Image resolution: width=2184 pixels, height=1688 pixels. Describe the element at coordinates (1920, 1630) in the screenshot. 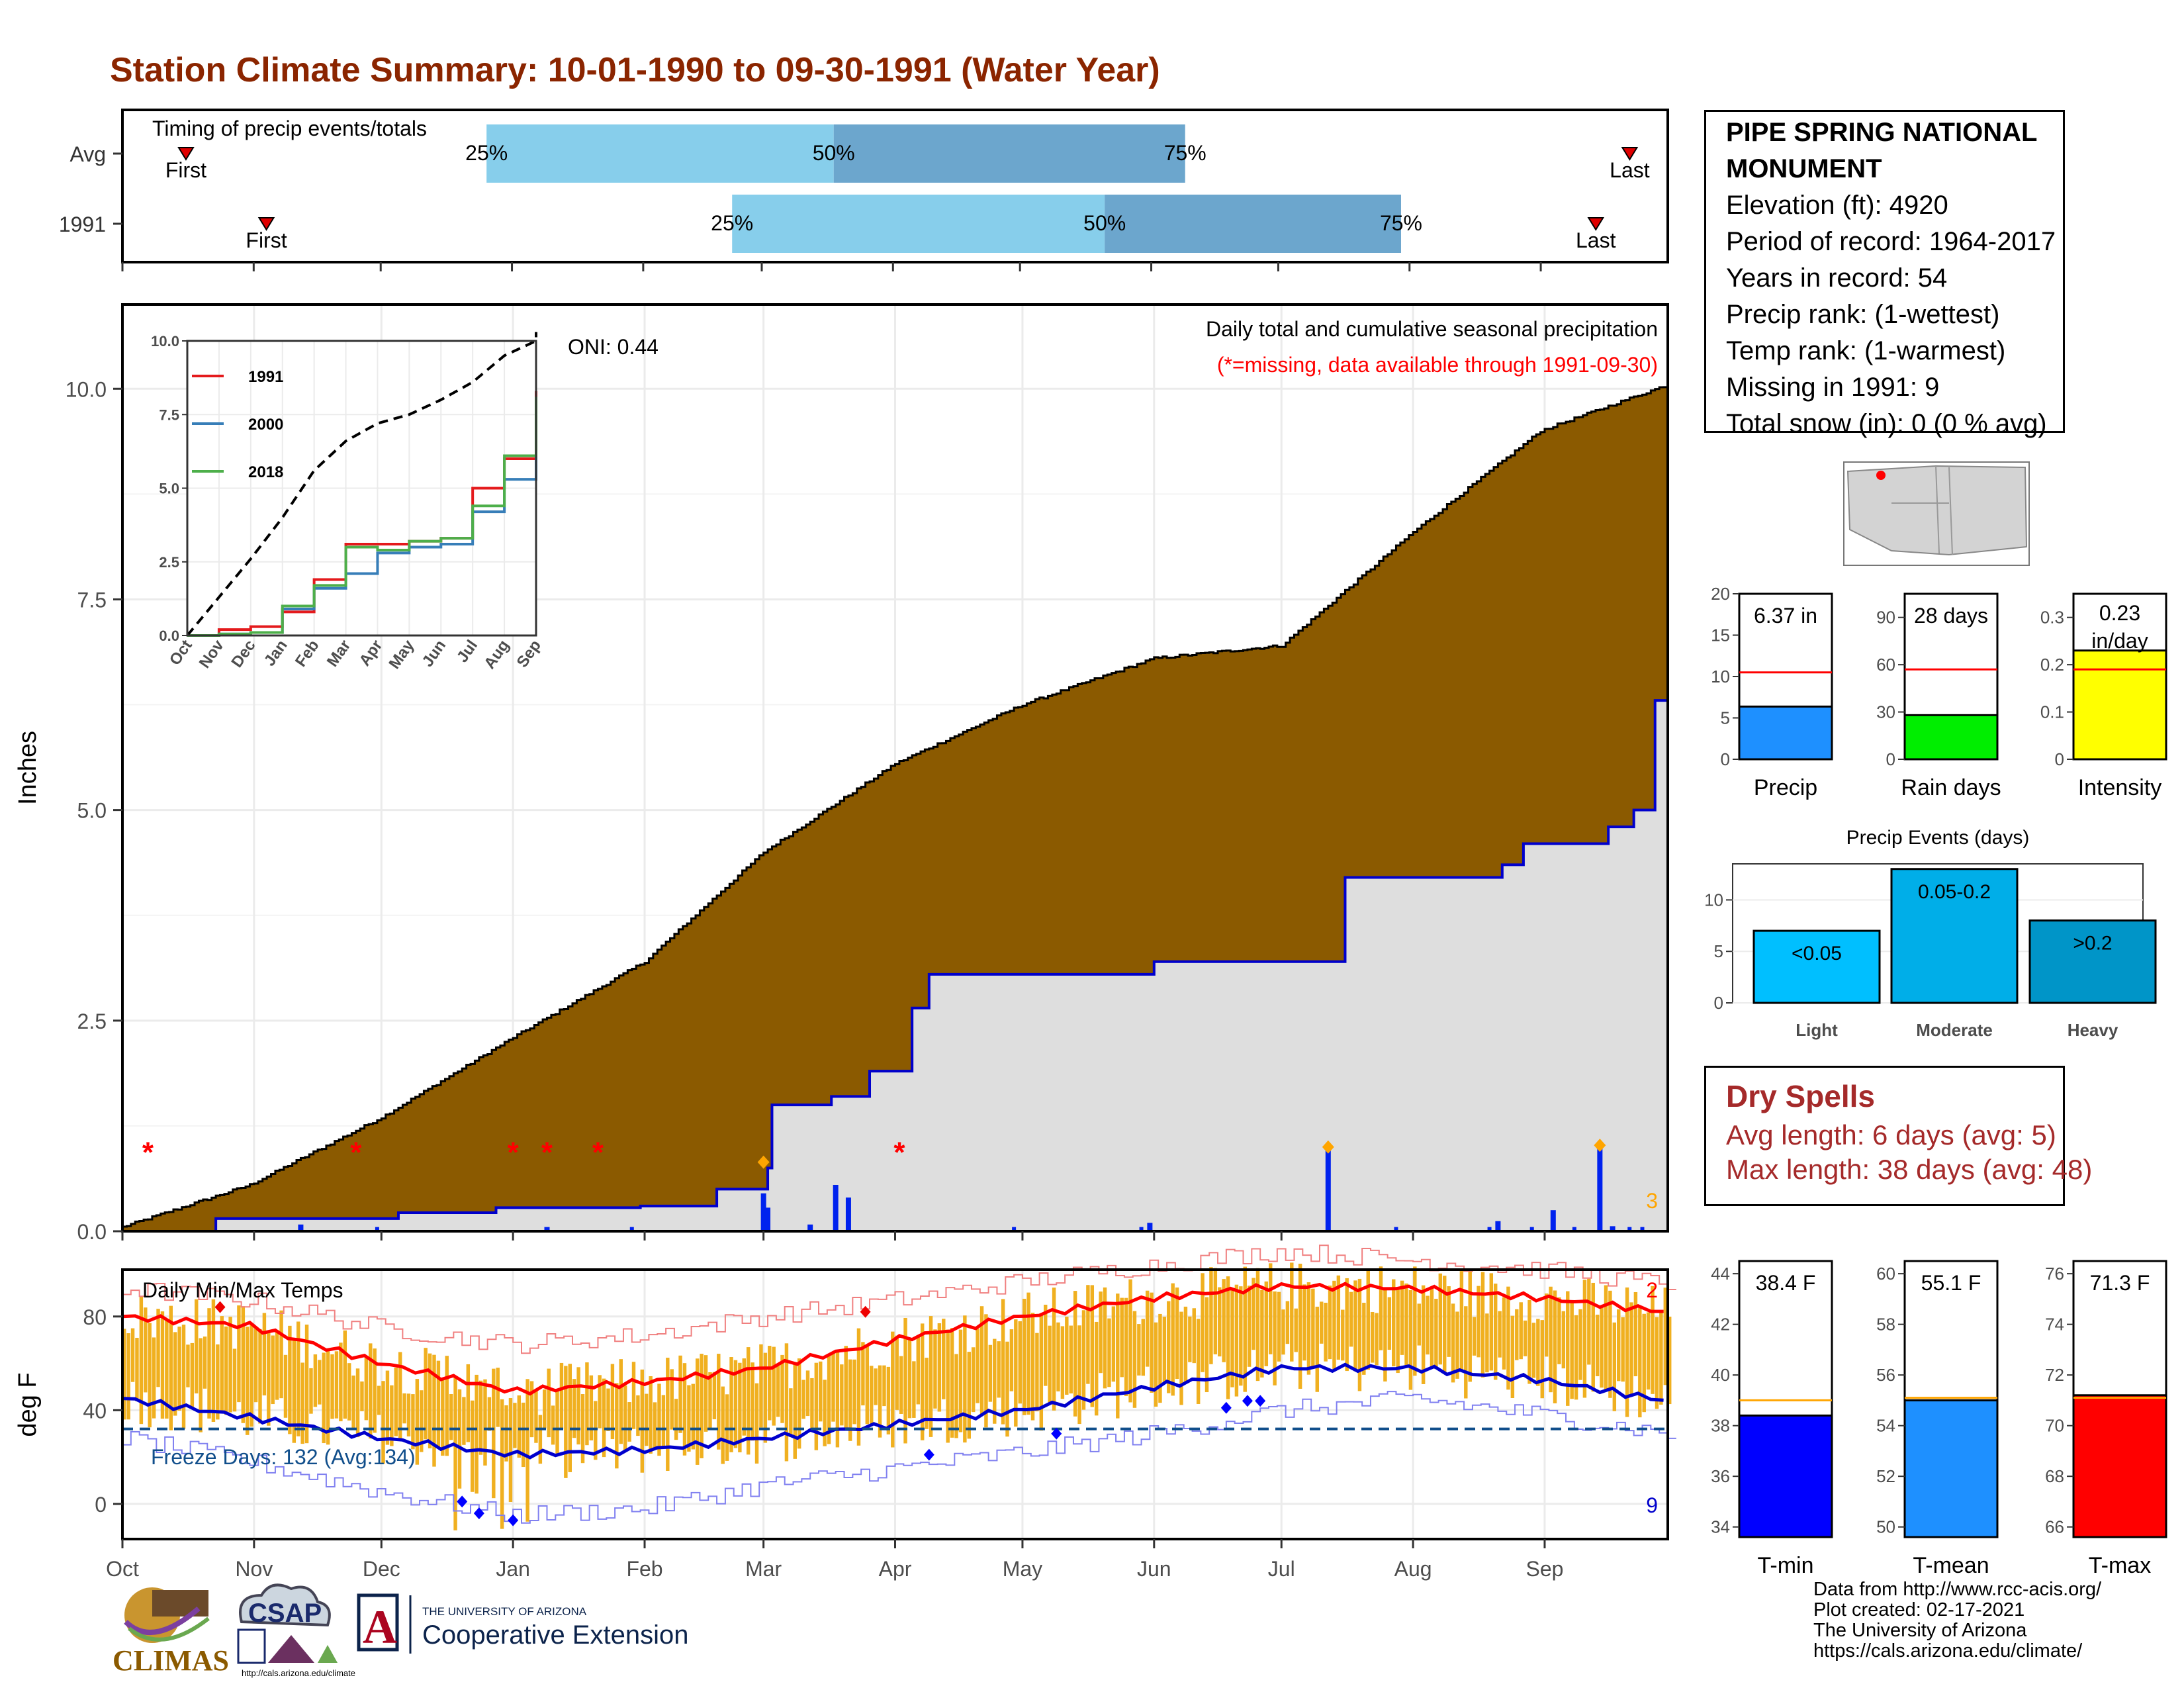

I see `credit-line: The University of Arizona` at that location.